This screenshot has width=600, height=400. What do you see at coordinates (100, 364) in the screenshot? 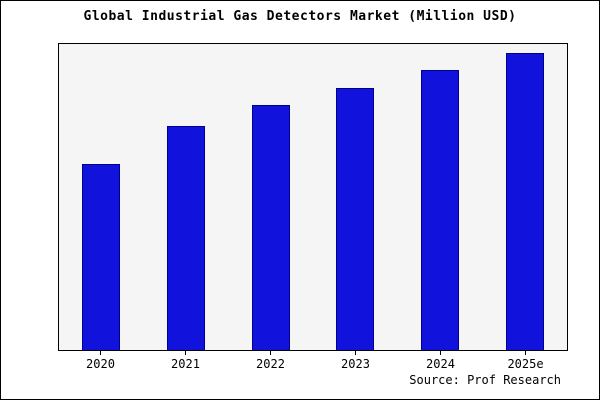
I see `x-label-2020: 2020` at bounding box center [100, 364].